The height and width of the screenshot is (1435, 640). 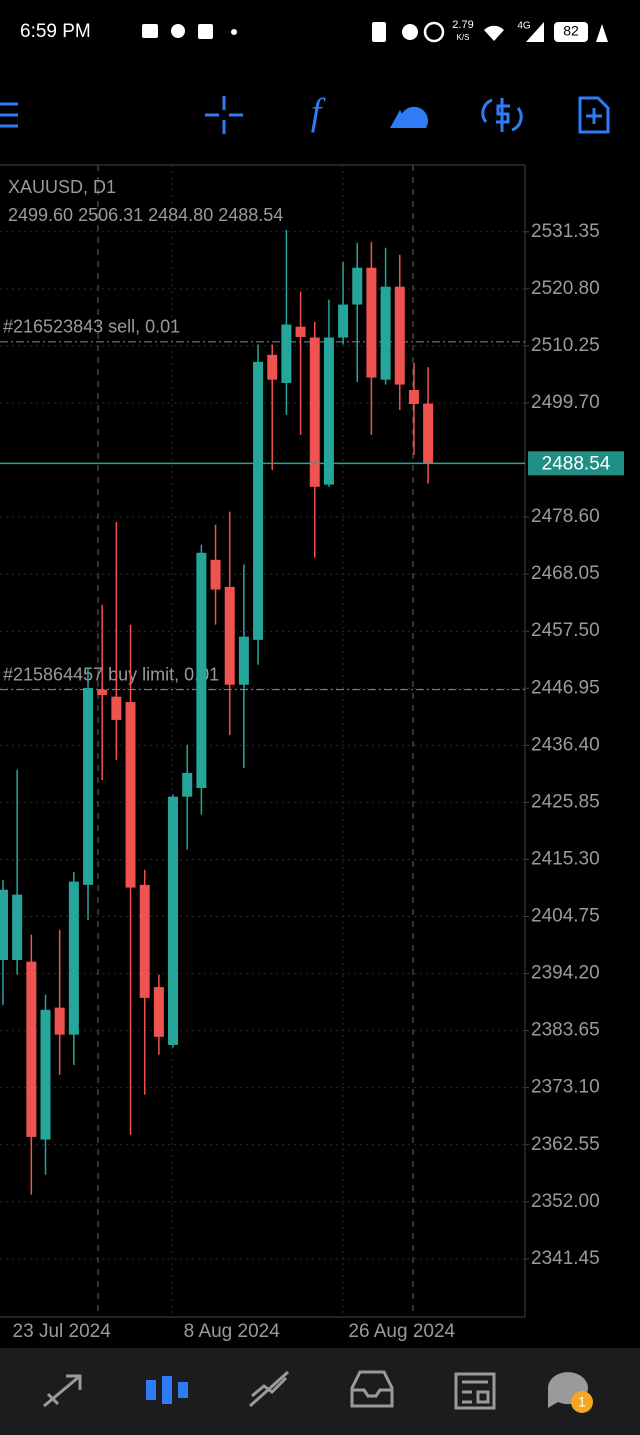 What do you see at coordinates (150, 31) in the screenshot?
I see `telegram-icon` at bounding box center [150, 31].